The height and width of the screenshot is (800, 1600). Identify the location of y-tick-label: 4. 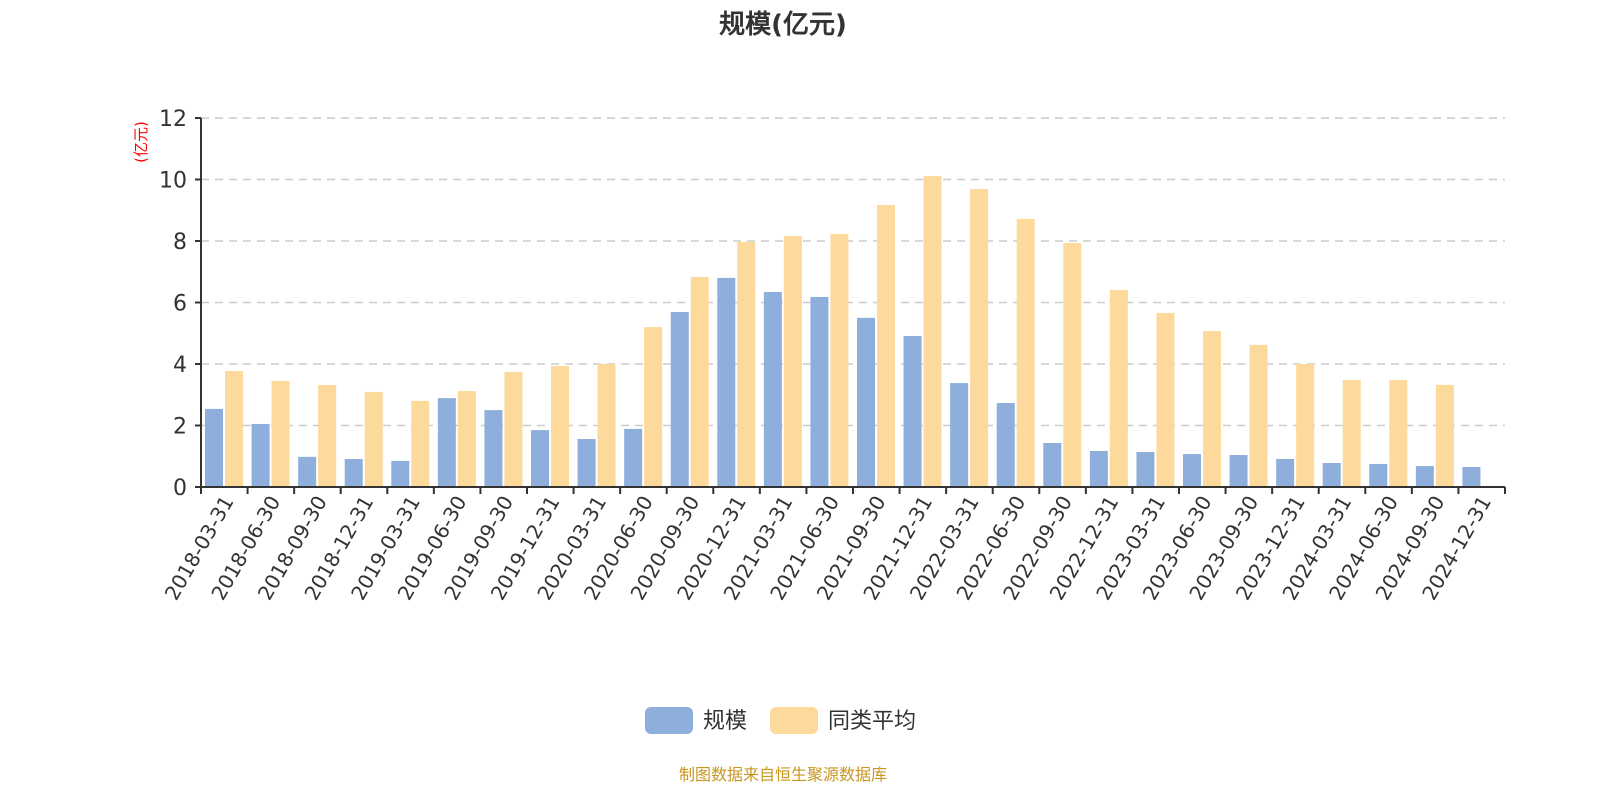
(180, 365).